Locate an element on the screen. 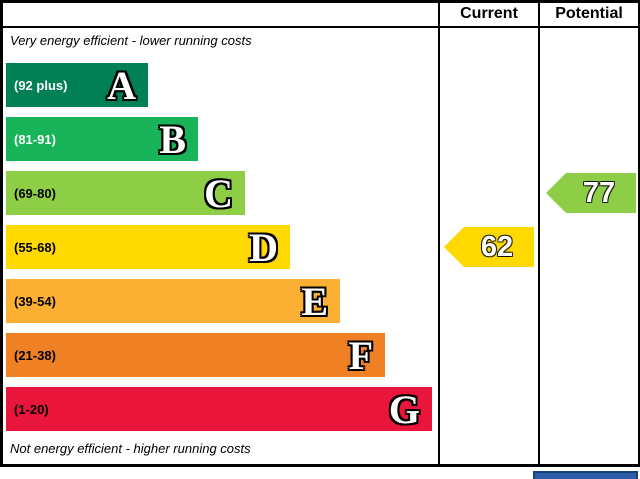 The image size is (640, 479). band-c-range-label: (69-80) is located at coordinates (35, 193).